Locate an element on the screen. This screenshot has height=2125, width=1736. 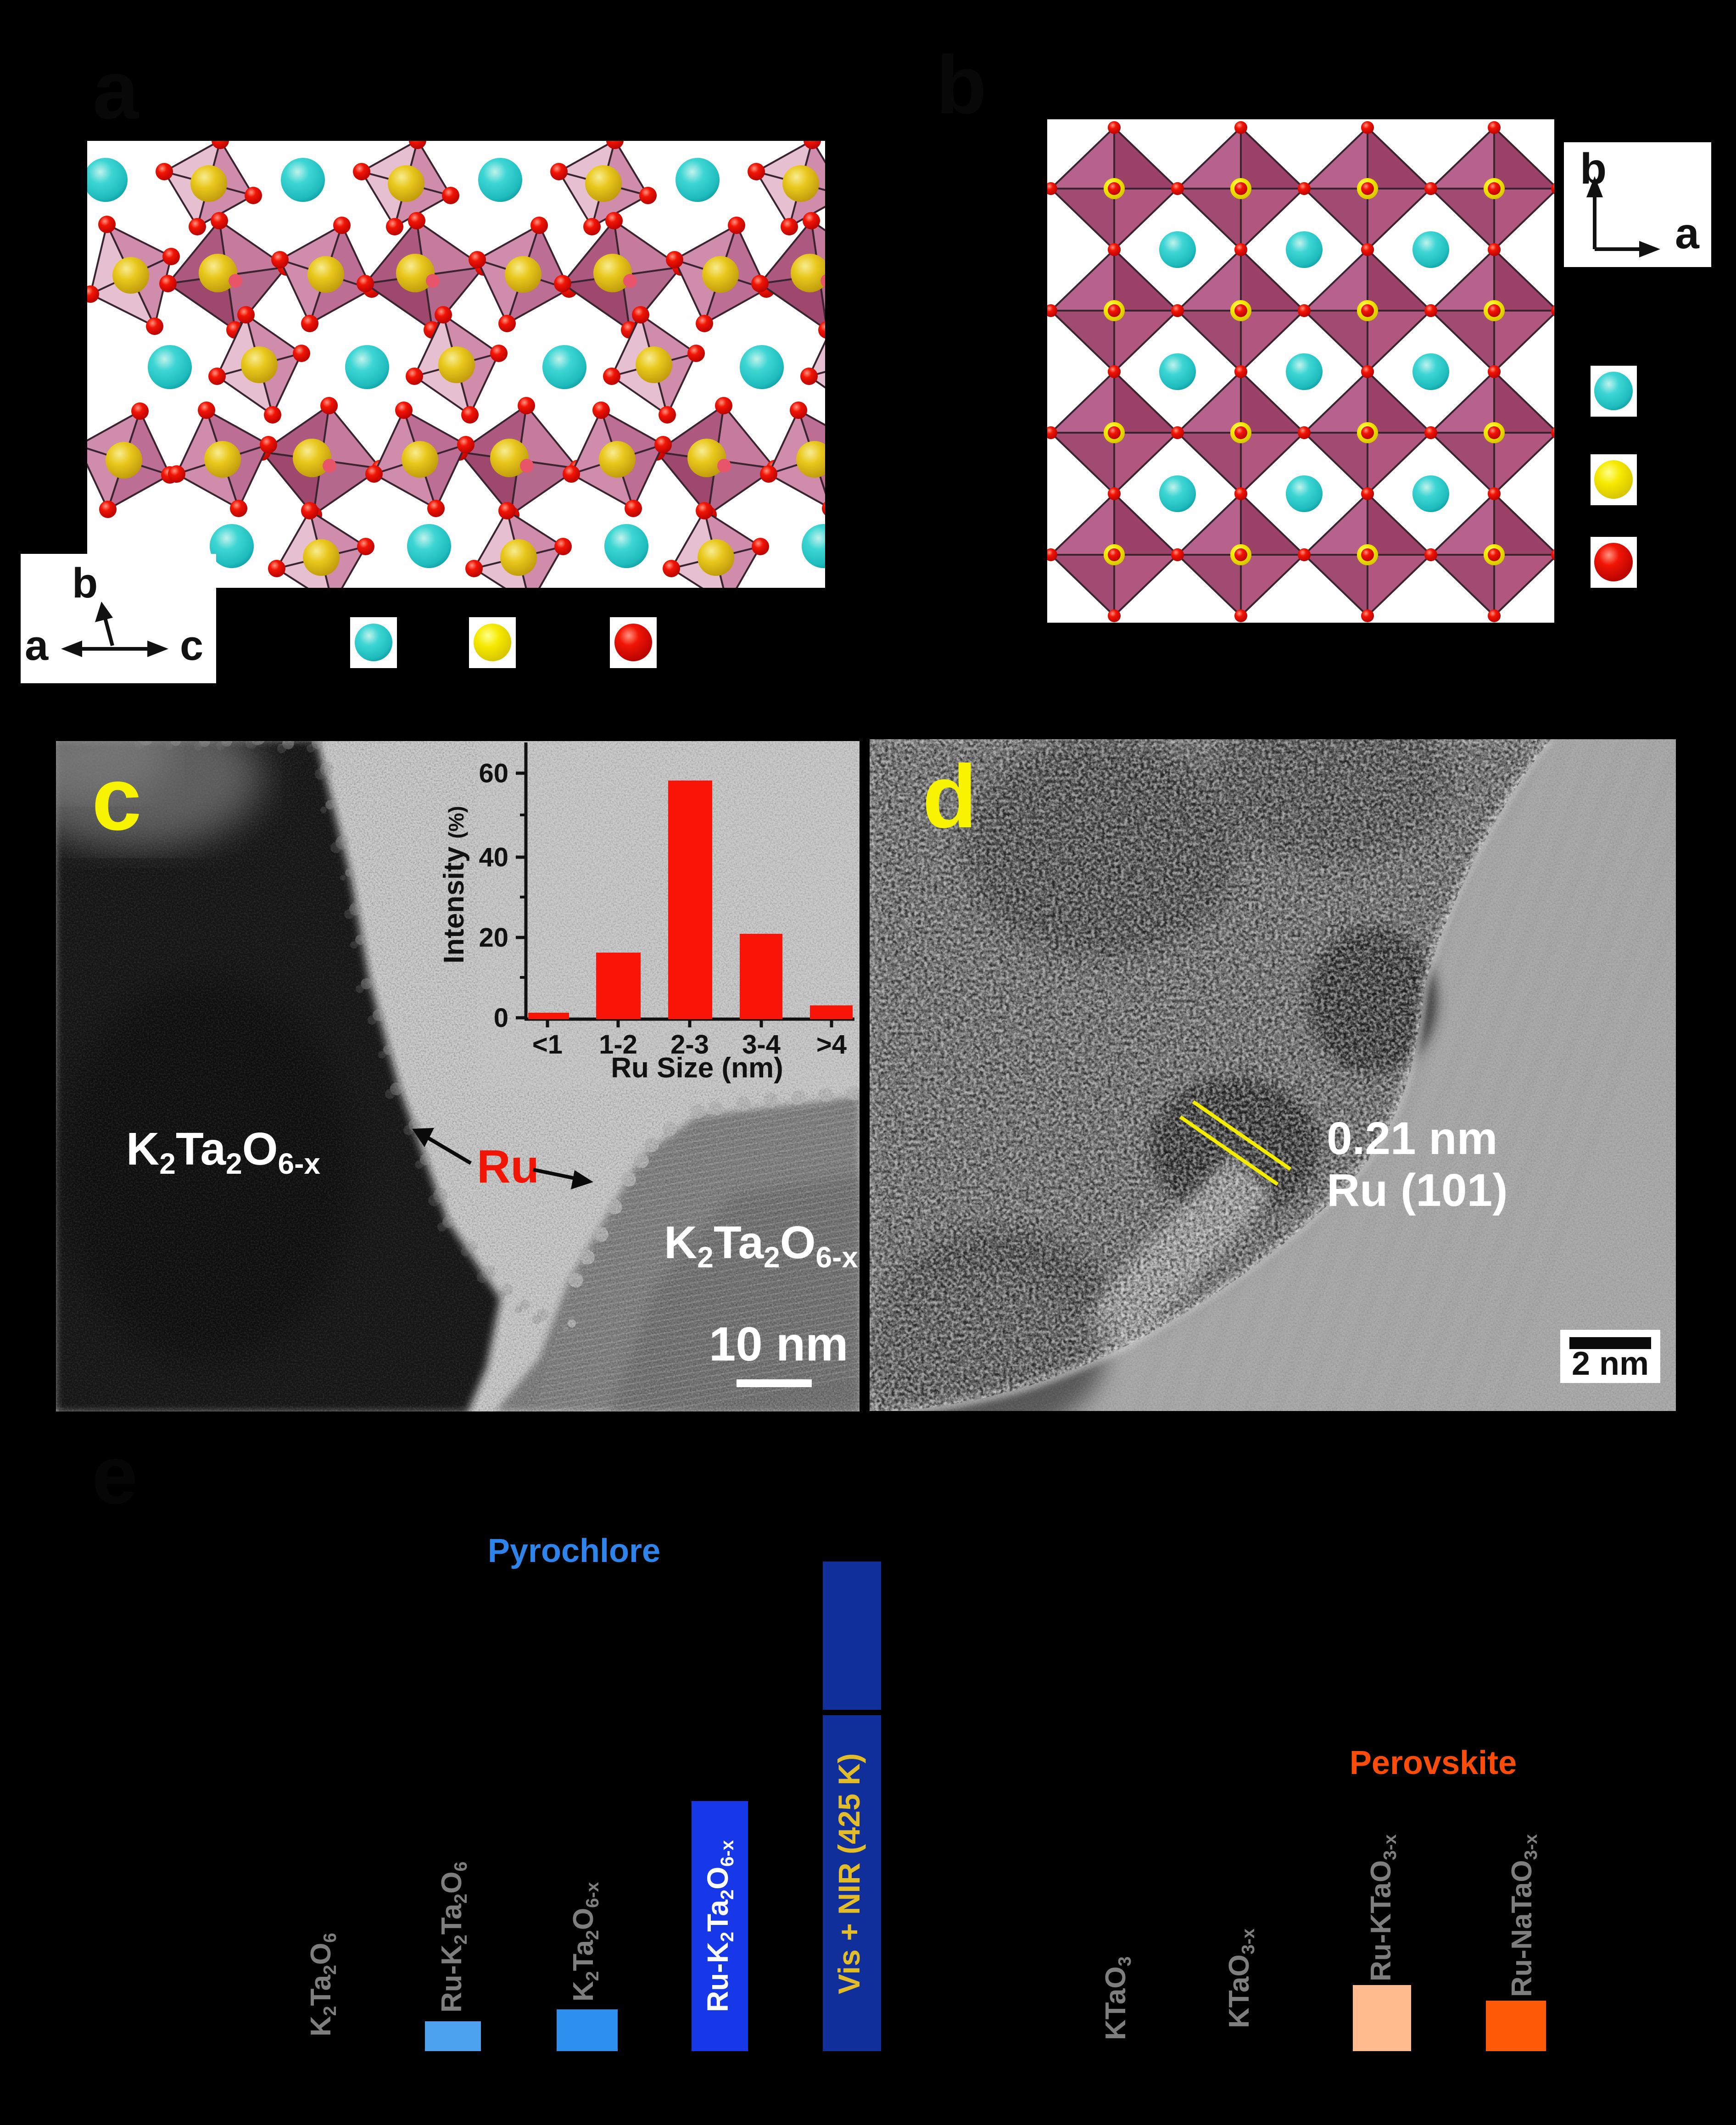
svg-text: Ru-K2Ta2O6-x is located at coordinates (719, 1926).